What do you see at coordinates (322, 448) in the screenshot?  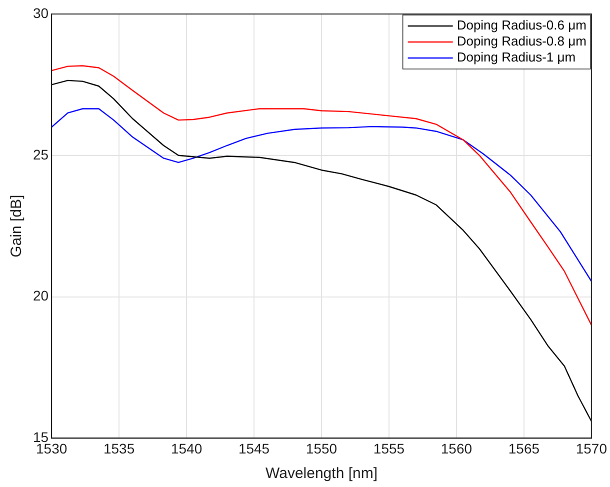 I see `x-tick-label: 1550` at bounding box center [322, 448].